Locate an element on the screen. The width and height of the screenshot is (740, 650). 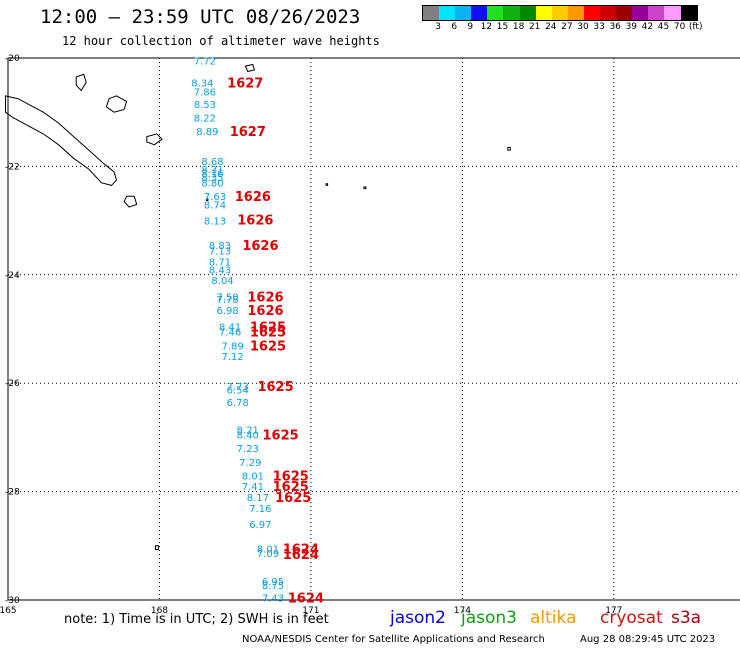
coastline-ouvea is located at coordinates (81, 82).